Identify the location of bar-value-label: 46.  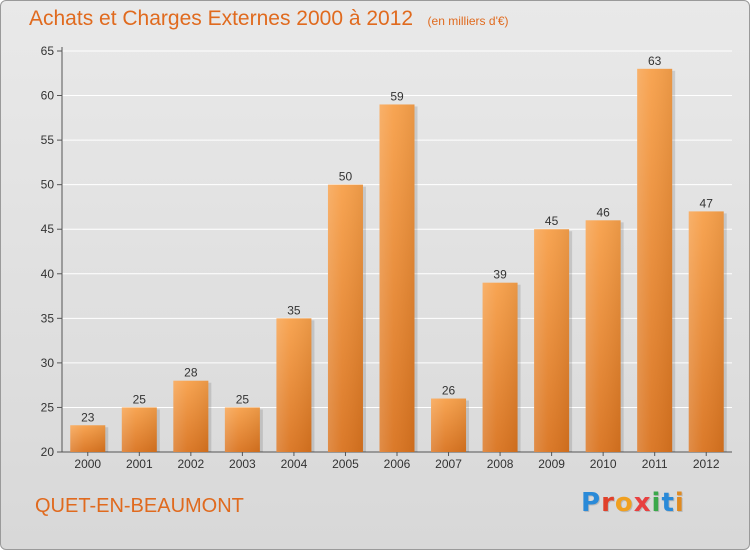
(603, 212).